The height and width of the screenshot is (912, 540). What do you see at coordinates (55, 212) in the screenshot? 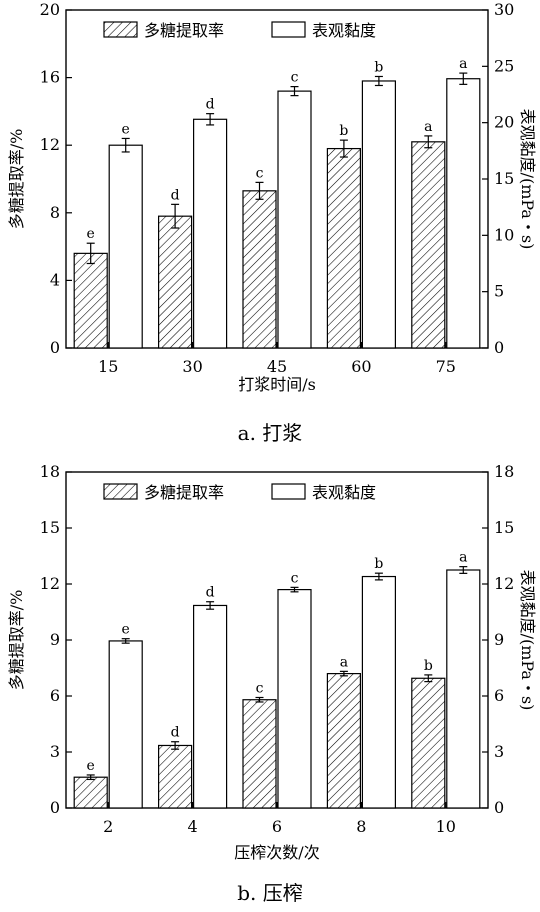
I see `left-tick-label: 8` at bounding box center [55, 212].